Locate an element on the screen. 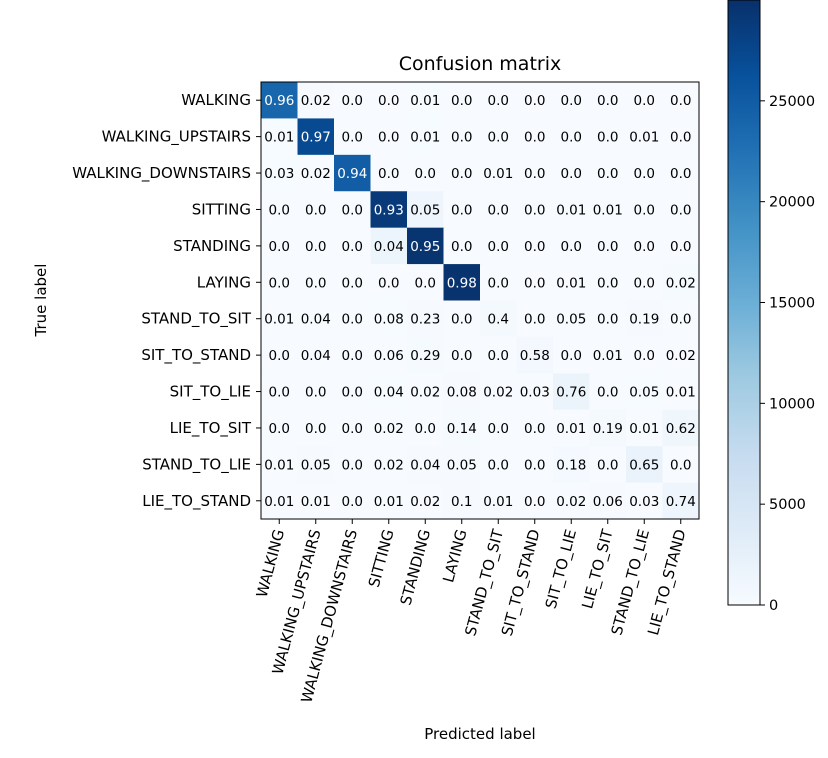  cell-value-label-r11-c11: 0.74 is located at coordinates (681, 502).